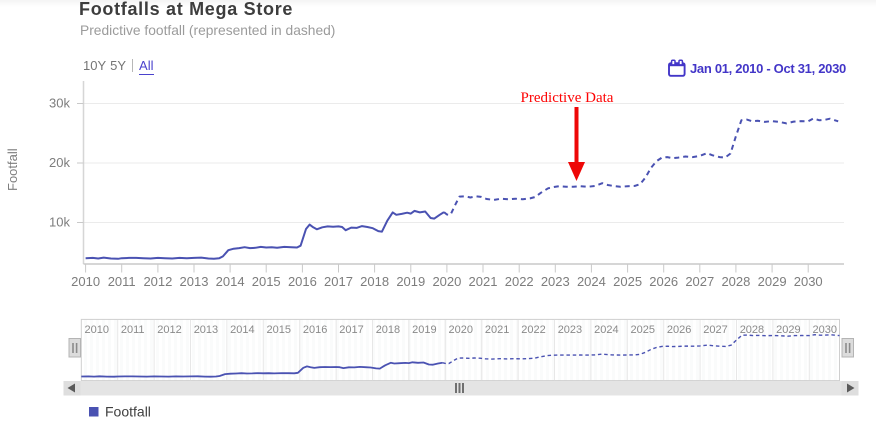 This screenshot has width=876, height=428. What do you see at coordinates (567, 98) in the screenshot?
I see `svg-text: Predictive Data` at bounding box center [567, 98].